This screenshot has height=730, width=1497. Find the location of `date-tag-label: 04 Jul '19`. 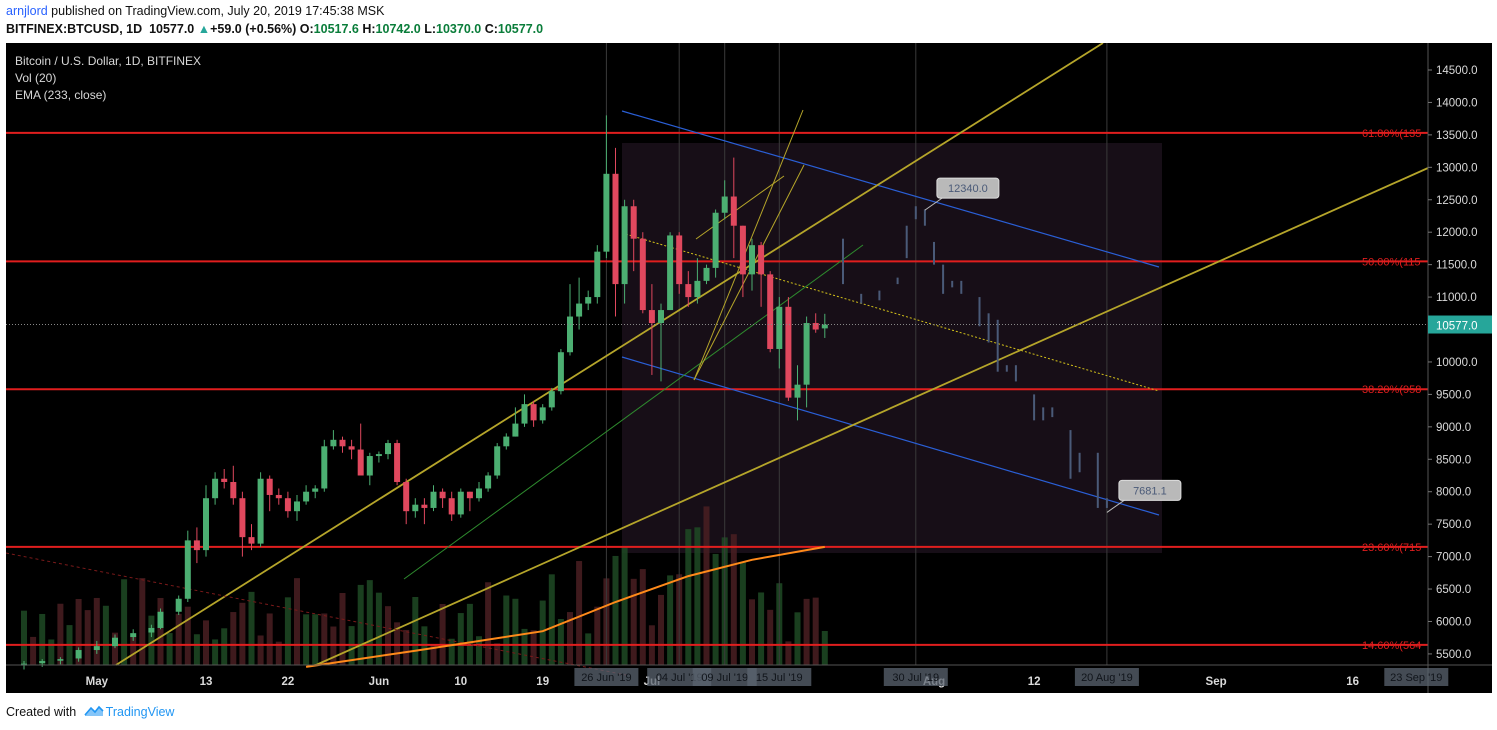

date-tag-label: 04 Jul '19 is located at coordinates (679, 678).